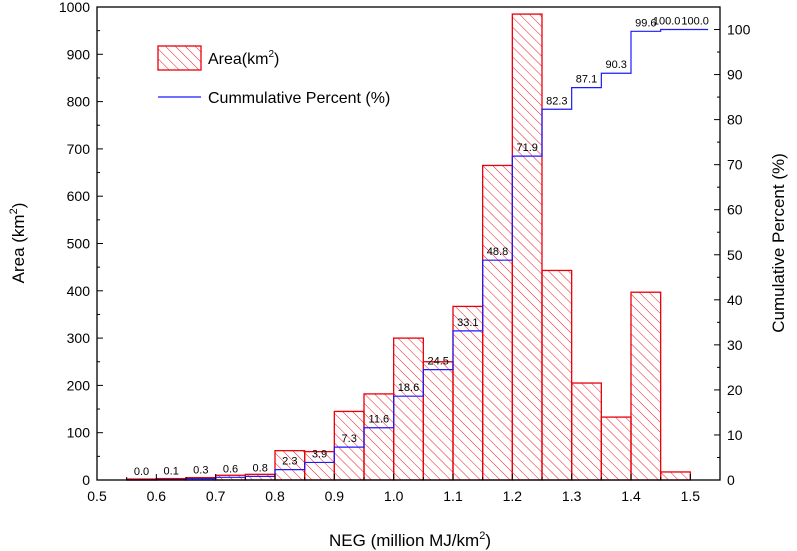 The height and width of the screenshot is (551, 797). I want to click on cumulative-label: 0.0, so click(141, 472).